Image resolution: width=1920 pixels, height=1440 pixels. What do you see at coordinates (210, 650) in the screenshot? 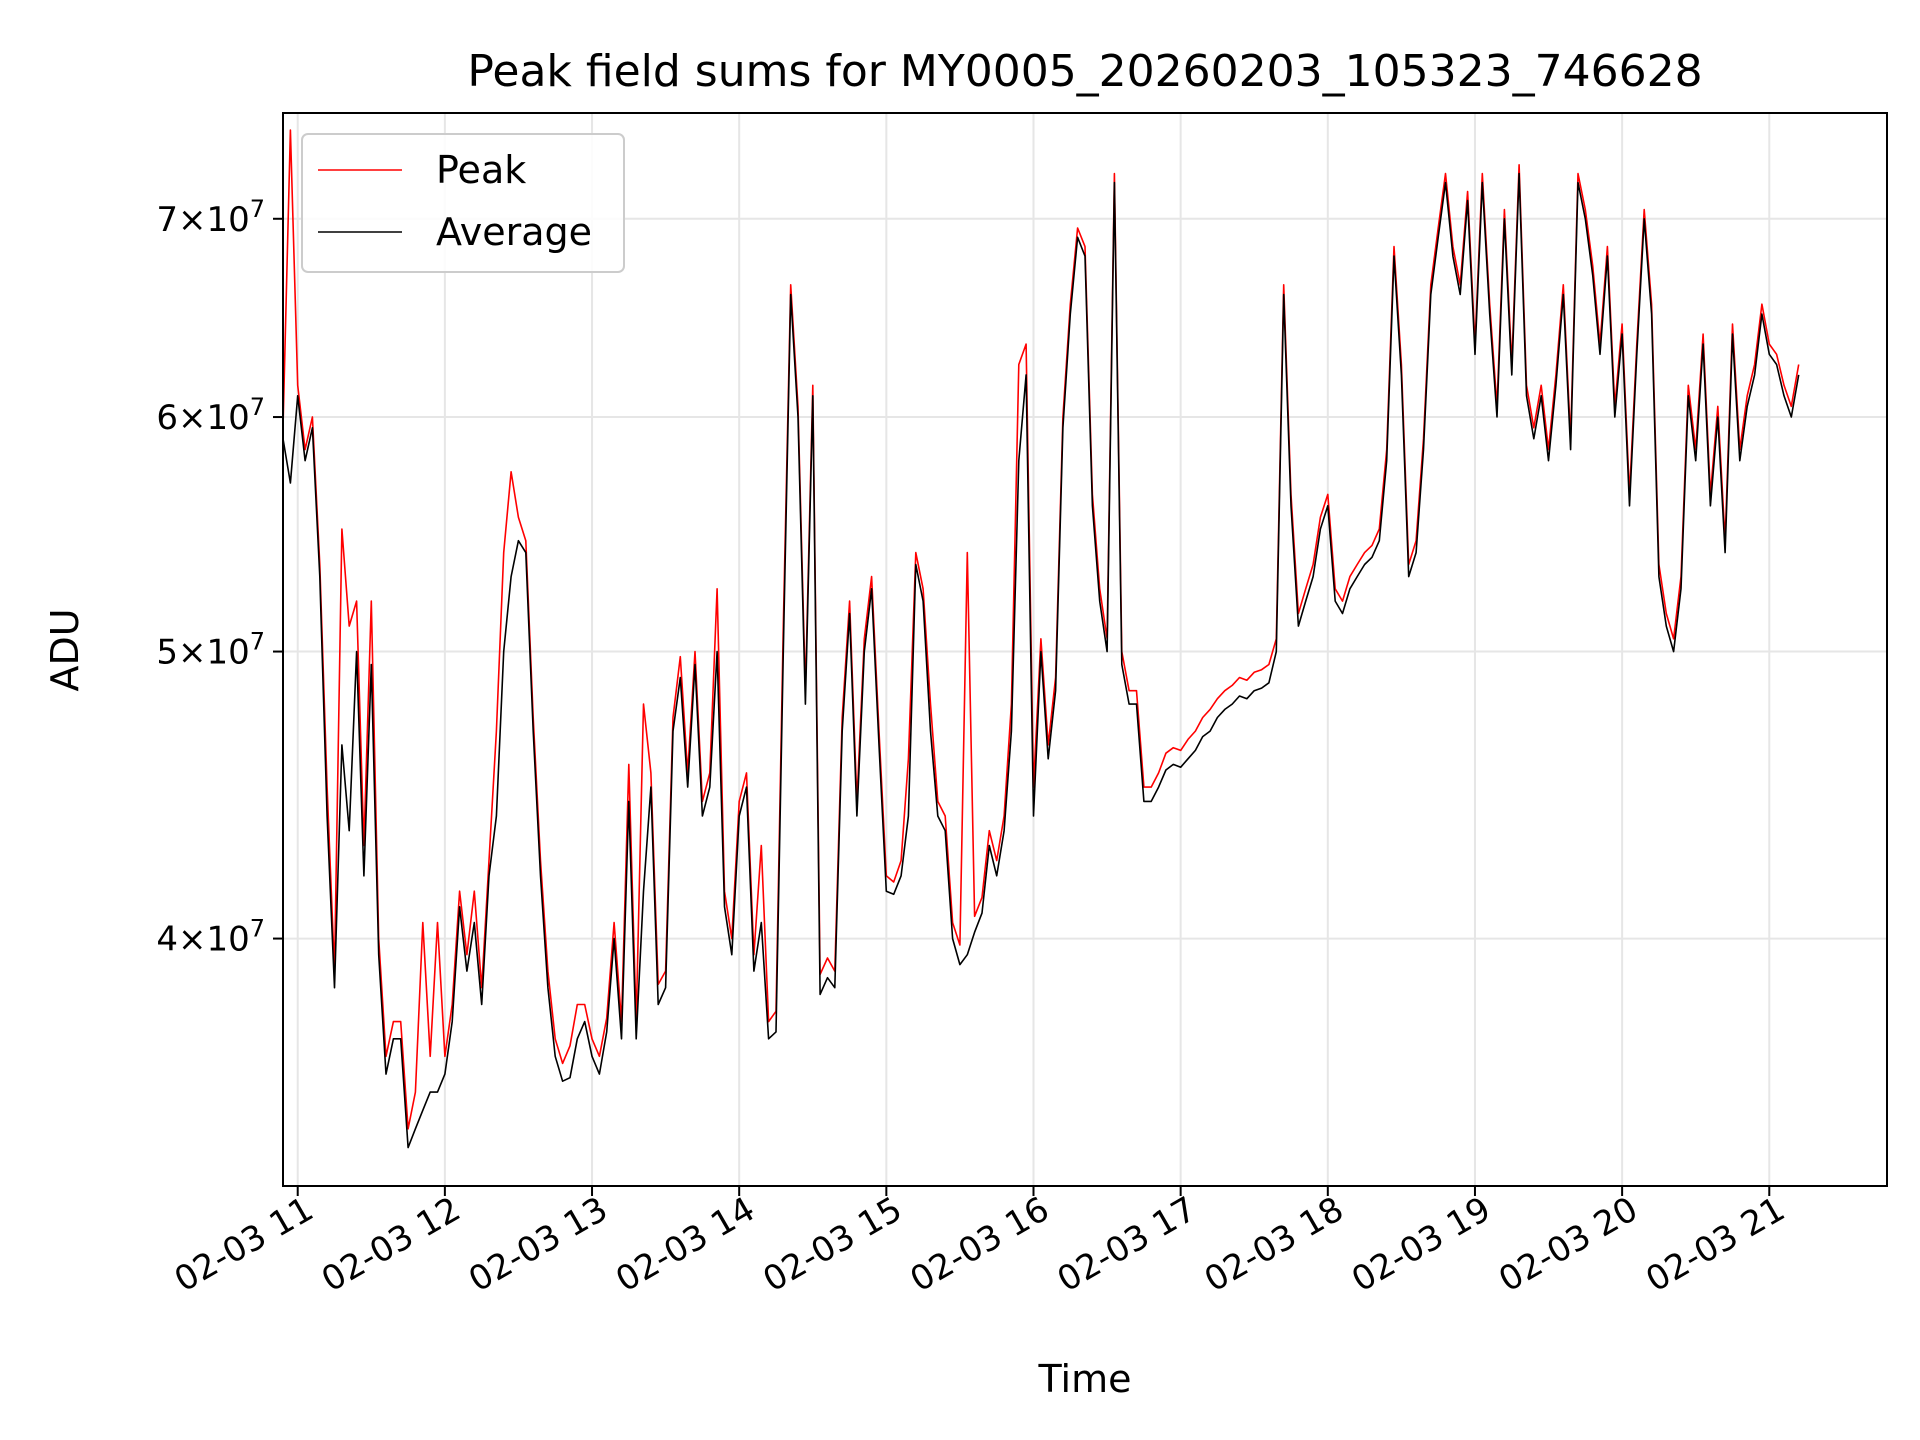
I see `y-tick-label: 5×107` at bounding box center [210, 650].